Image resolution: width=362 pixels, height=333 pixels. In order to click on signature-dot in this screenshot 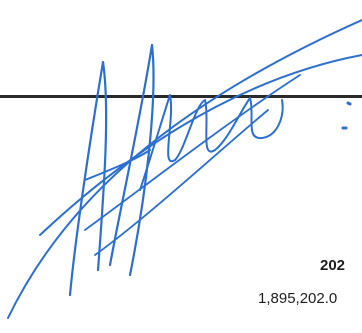, I will do `click(349, 103)`.